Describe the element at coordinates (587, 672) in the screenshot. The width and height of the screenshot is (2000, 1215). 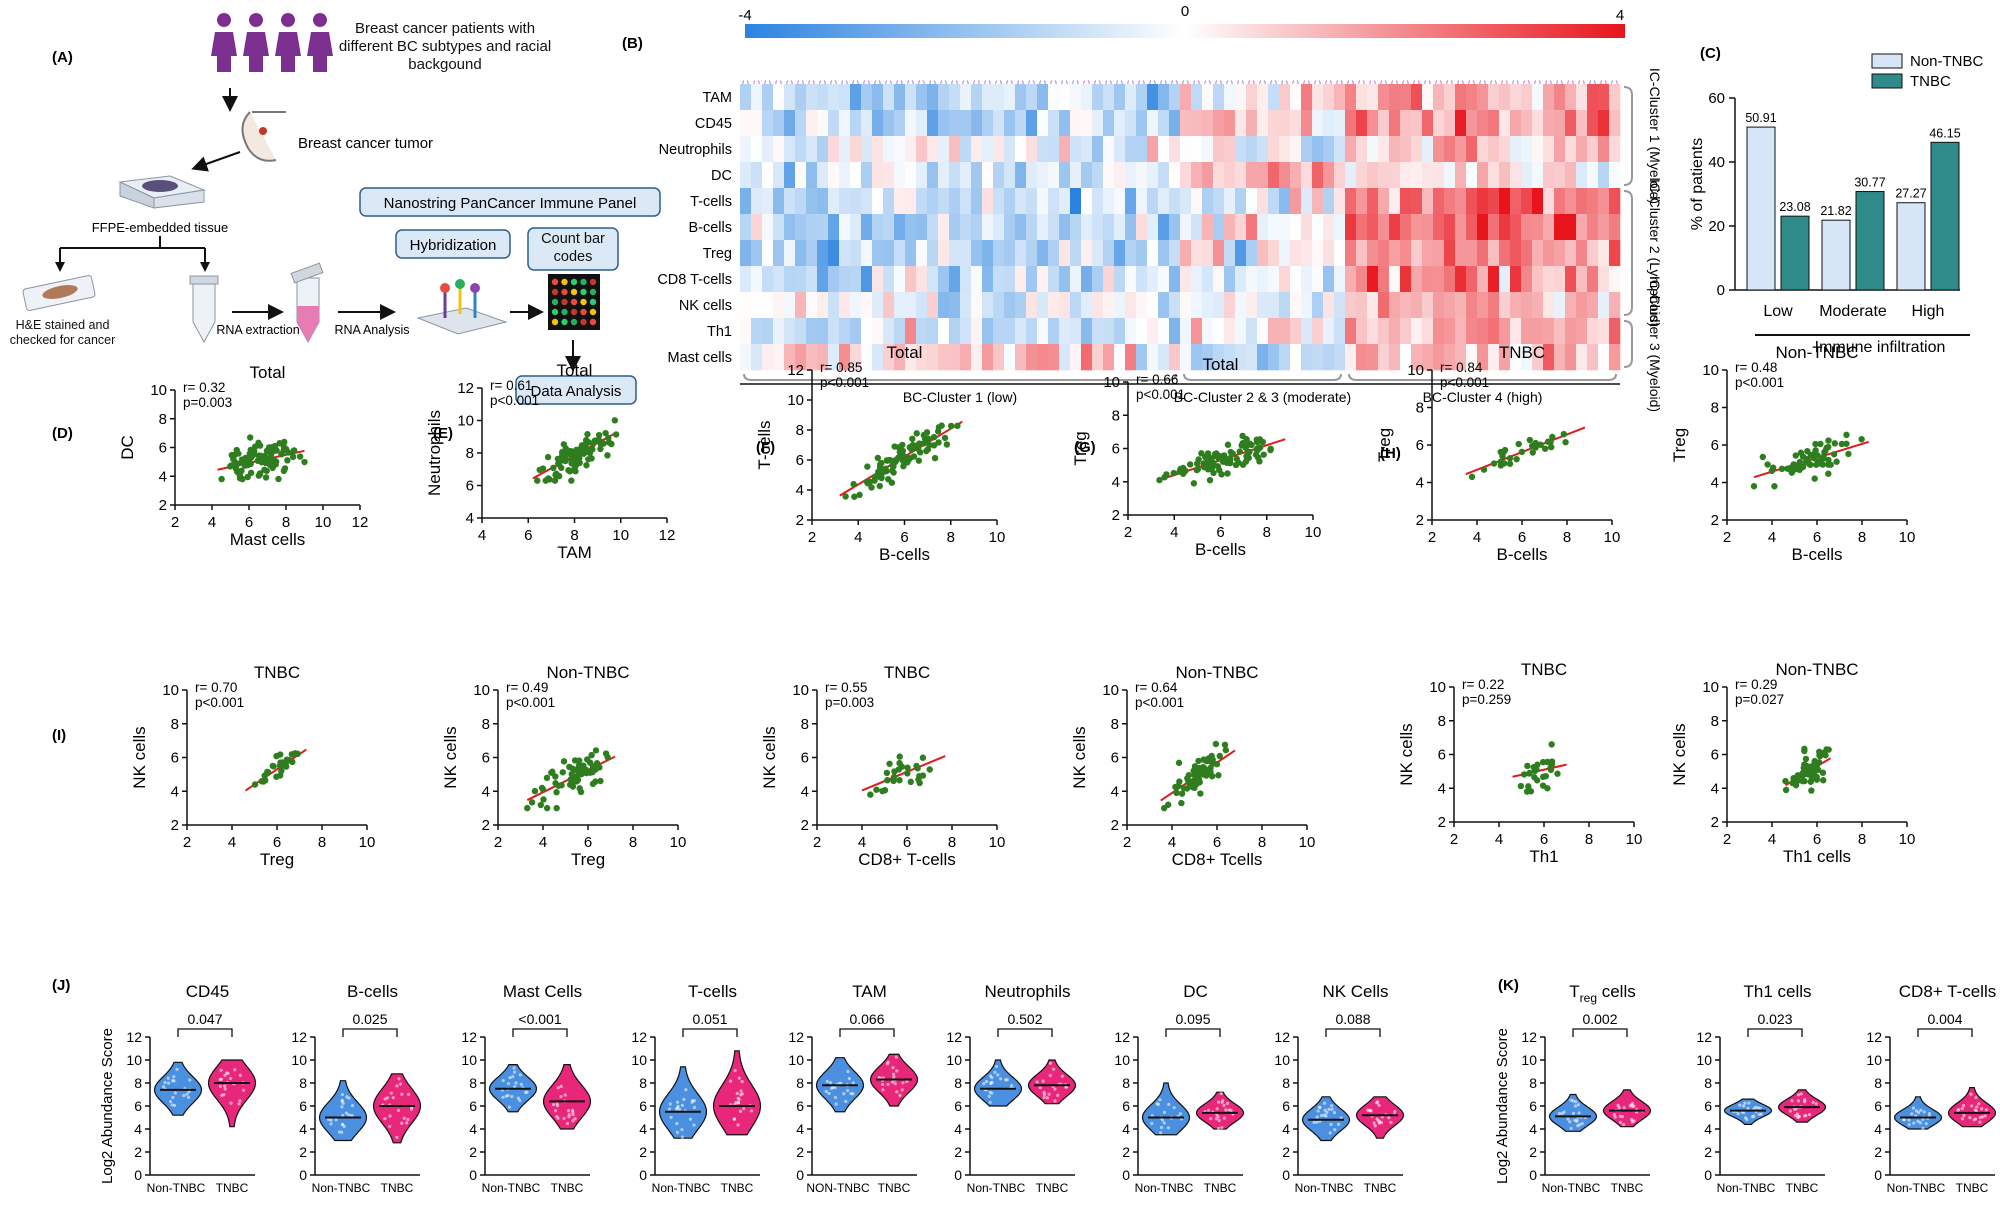
I see `scatter-title: Non-TNBC` at that location.